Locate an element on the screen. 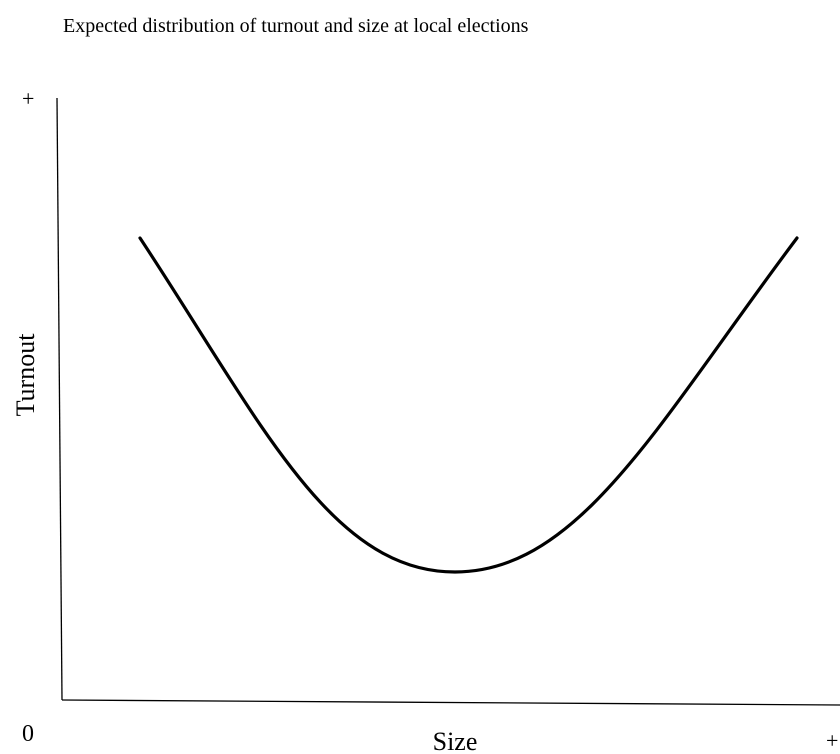  y-axis is located at coordinates (59, 399).